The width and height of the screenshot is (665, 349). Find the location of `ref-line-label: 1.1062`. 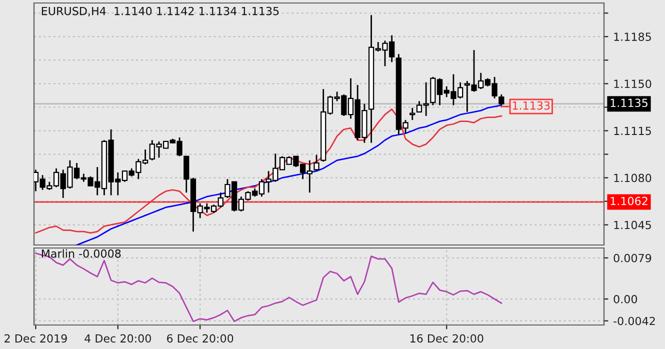

ref-line-label: 1.1062 is located at coordinates (629, 201).